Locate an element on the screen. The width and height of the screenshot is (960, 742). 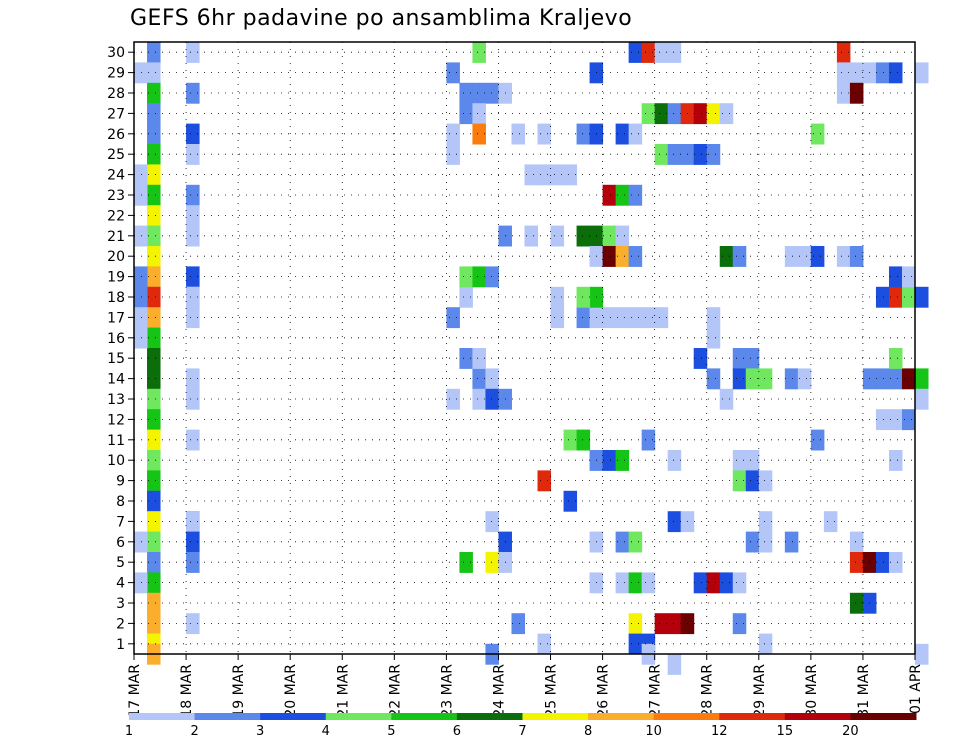
x-tick-label: 17 MAR is located at coordinates (135, 691).